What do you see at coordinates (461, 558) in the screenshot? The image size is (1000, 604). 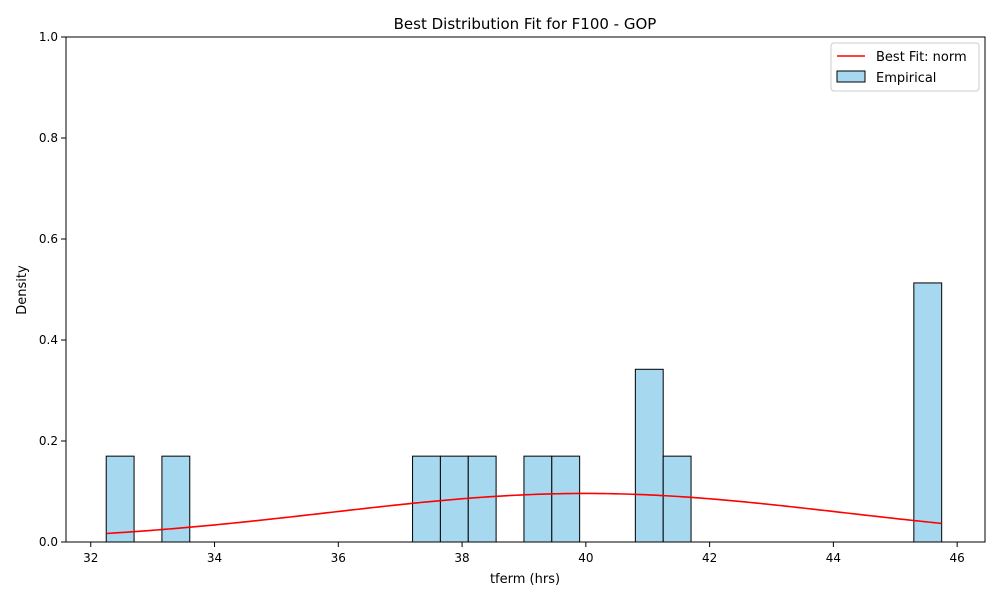 I see `x-tick-label: 38` at bounding box center [461, 558].